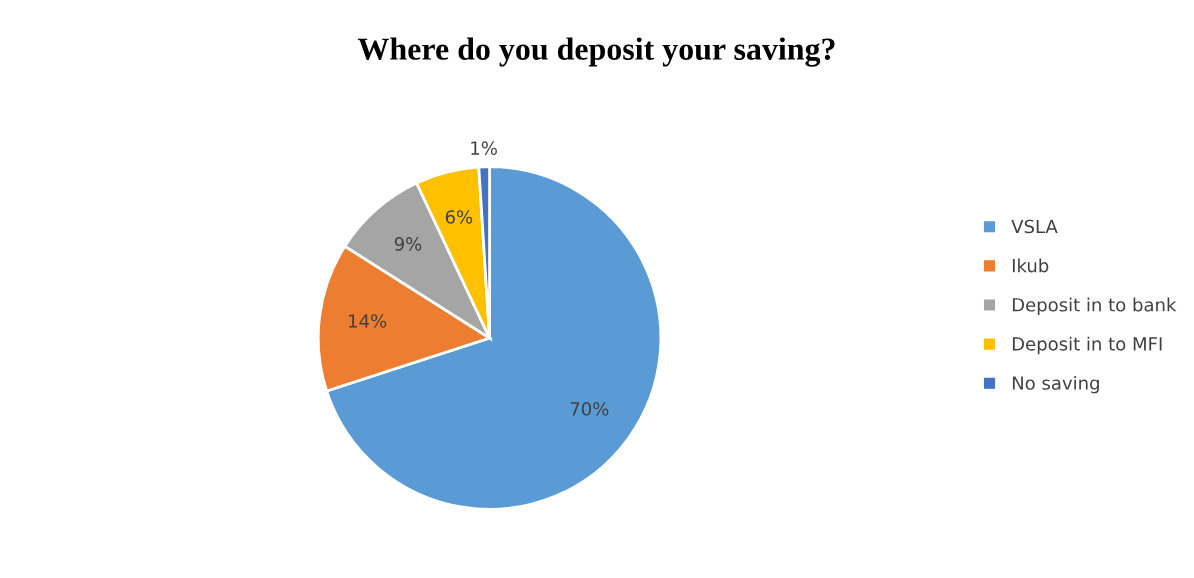 The width and height of the screenshot is (1194, 578). Describe the element at coordinates (368, 321) in the screenshot. I see `data-label: 14%` at that location.